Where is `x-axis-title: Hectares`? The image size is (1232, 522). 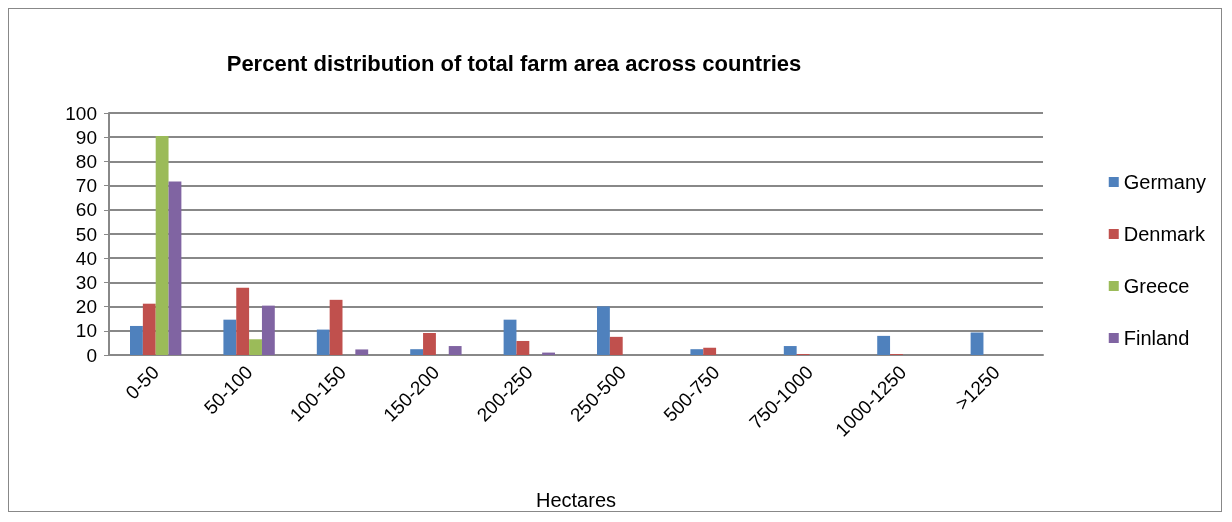
x-axis-title: Hectares is located at coordinates (576, 500).